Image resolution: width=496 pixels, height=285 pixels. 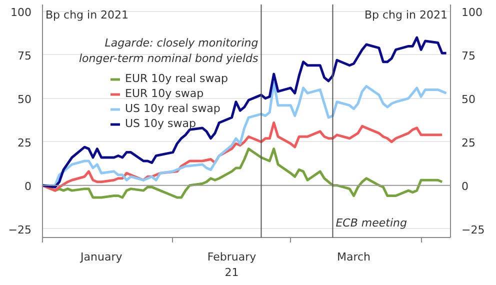 I want to click on legend-label: EUR 10y real swap, so click(x=176, y=78).